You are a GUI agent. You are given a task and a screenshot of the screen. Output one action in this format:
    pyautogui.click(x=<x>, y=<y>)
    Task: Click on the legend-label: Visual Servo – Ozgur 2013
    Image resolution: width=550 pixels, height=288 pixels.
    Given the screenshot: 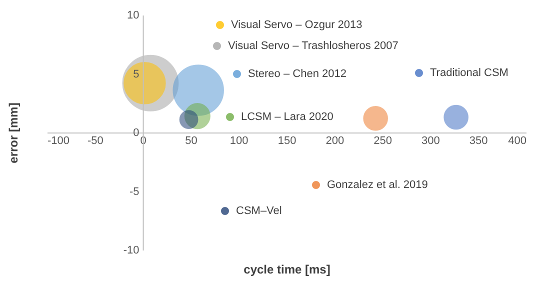 What is the action you would take?
    pyautogui.click(x=296, y=25)
    